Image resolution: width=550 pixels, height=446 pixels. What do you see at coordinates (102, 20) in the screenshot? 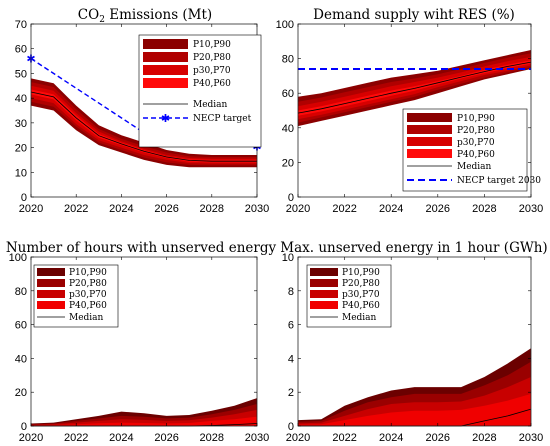
I see `title-subscript: 2` at bounding box center [102, 20].